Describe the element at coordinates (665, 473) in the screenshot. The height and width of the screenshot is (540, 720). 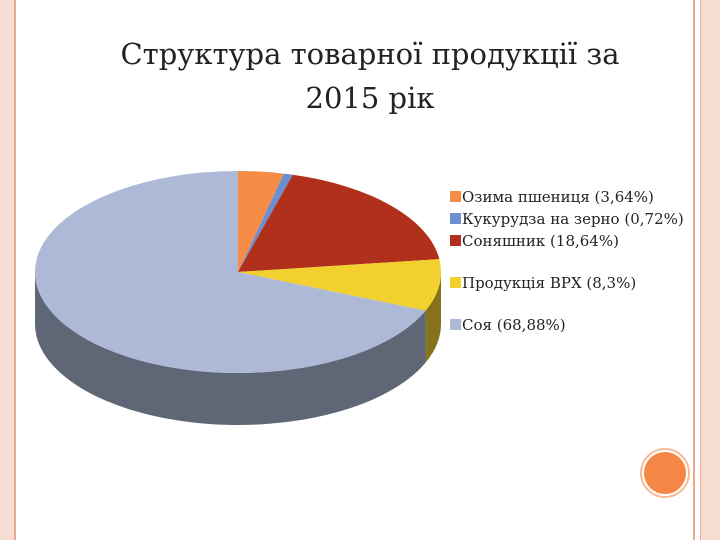
I see `decorative-circle` at that location.